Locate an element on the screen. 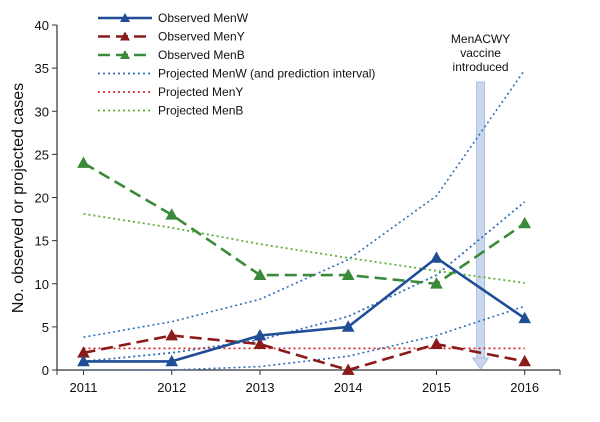 Image resolution: width=600 pixels, height=422 pixels. y-tick-label: 0 is located at coordinates (45, 370).